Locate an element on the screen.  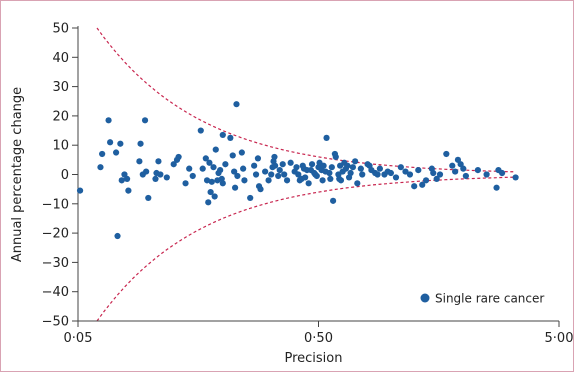
y-tick-label: 0 is located at coordinates (65, 175).